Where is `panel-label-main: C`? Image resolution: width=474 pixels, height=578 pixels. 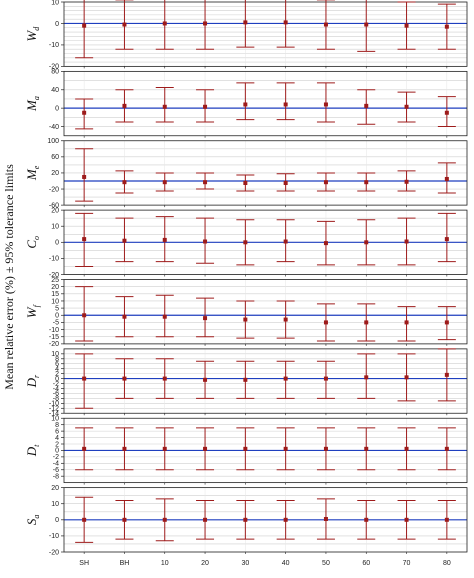
panel-label-main: C is located at coordinates (31, 244).